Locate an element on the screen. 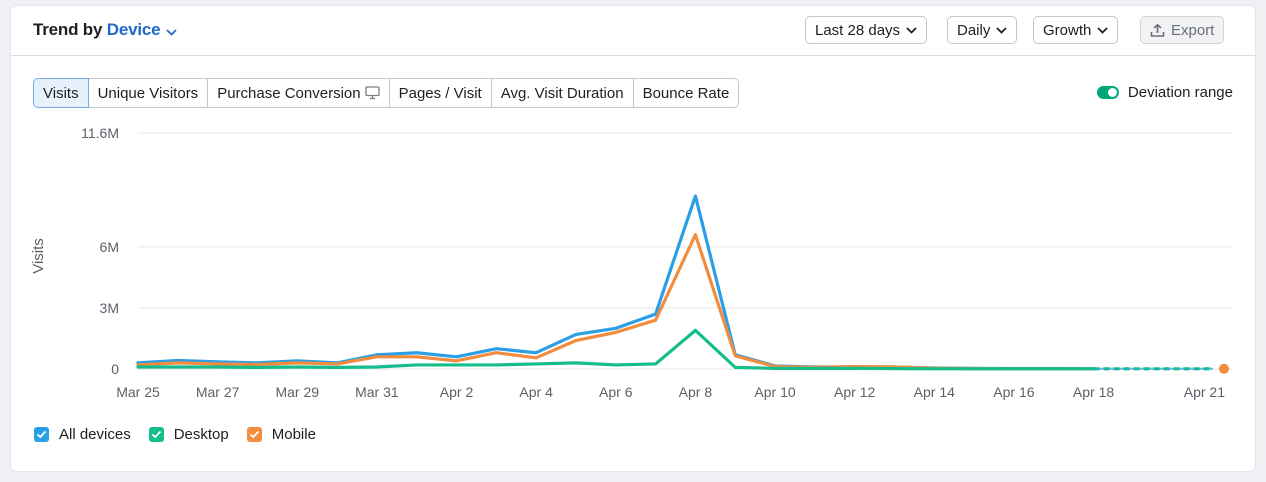 The image size is (1266, 482). deviation-range-control: Deviation range is located at coordinates (1164, 92).